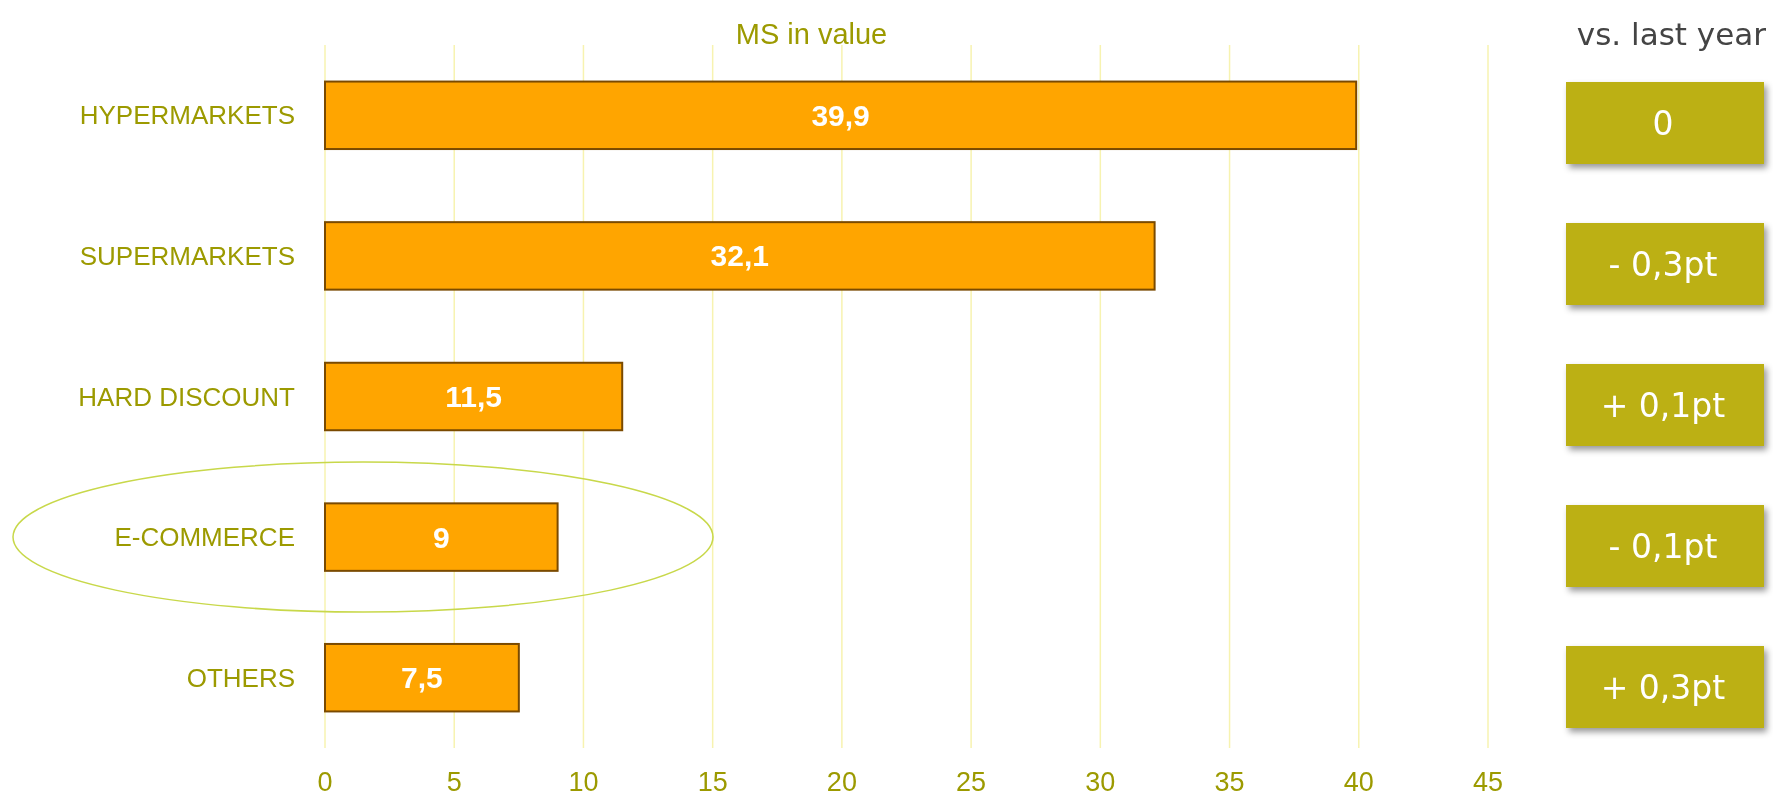  I want to click on text: + 0,3pt, so click(1663, 687).